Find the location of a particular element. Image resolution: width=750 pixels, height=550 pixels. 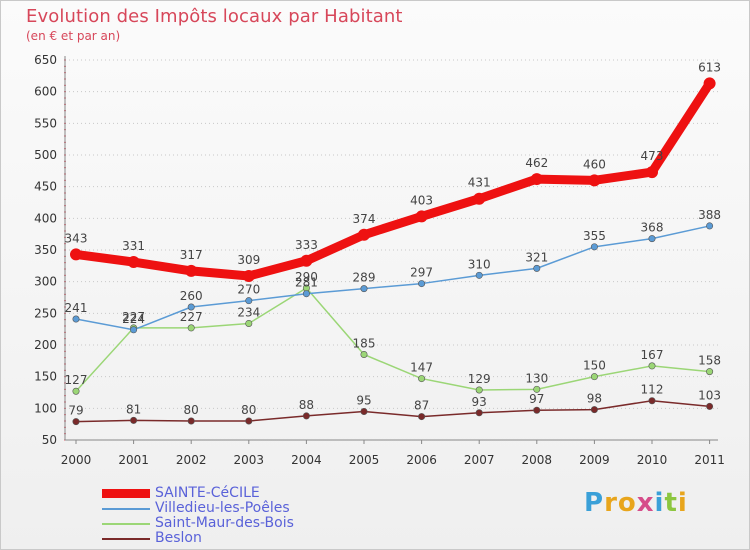

y-tick-label: 300 is located at coordinates (45, 282).